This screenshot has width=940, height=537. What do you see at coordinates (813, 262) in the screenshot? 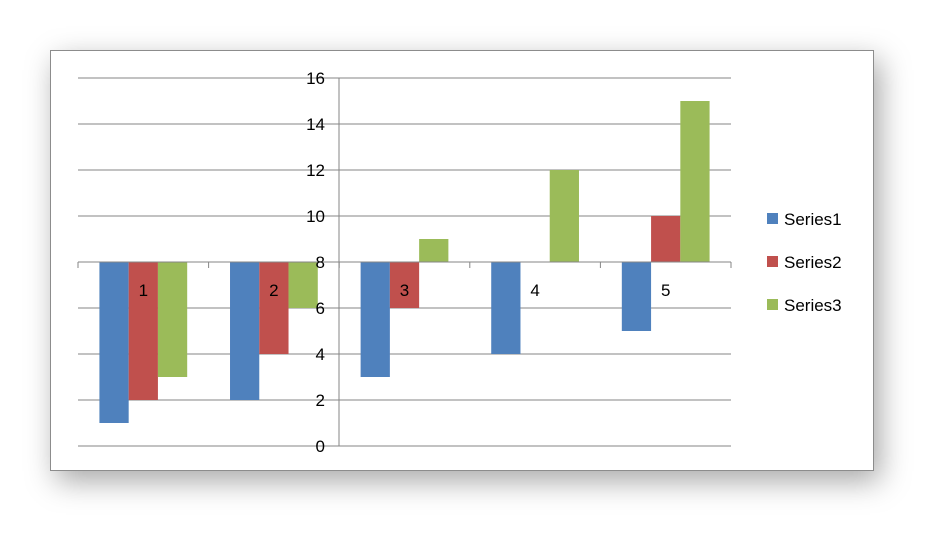
I see `legend-label-series2: Series2` at bounding box center [813, 262].